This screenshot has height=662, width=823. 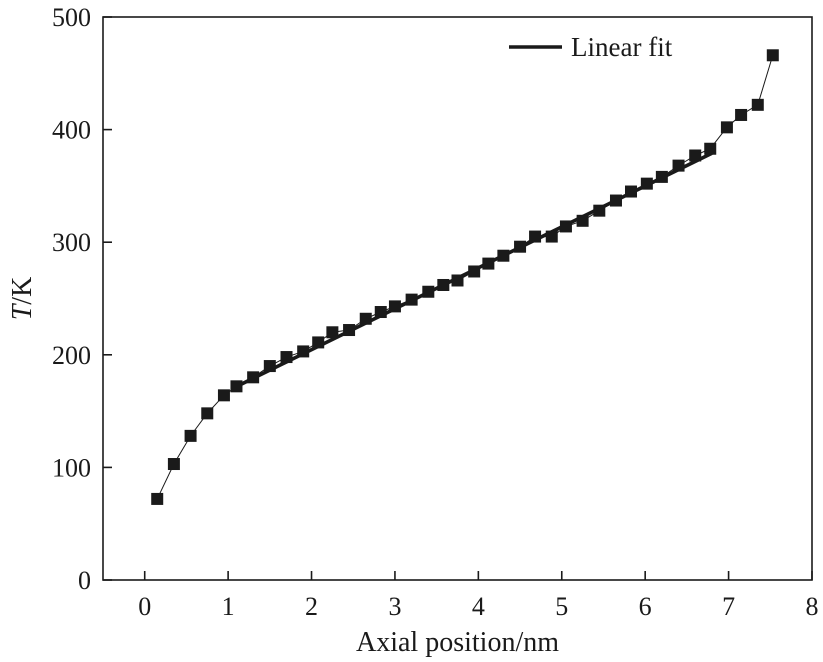 What do you see at coordinates (645, 606) in the screenshot?
I see `x-tick-label: 6` at bounding box center [645, 606].